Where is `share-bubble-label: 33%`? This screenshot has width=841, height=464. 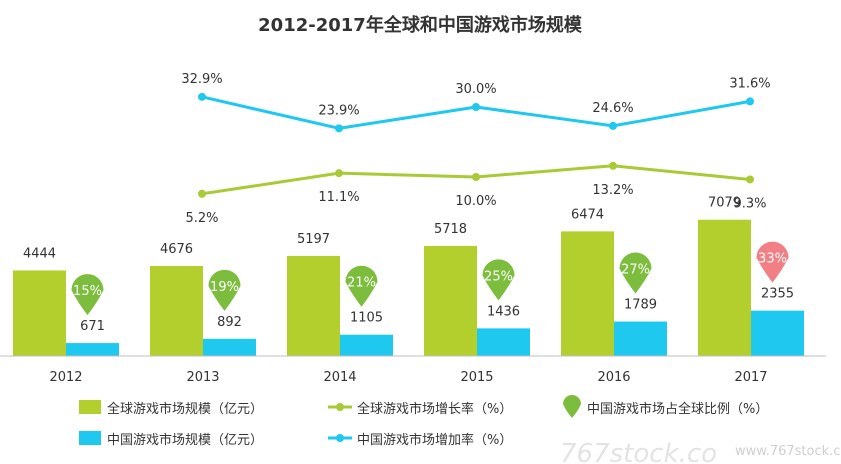 share-bubble-label: 33% is located at coordinates (772, 259).